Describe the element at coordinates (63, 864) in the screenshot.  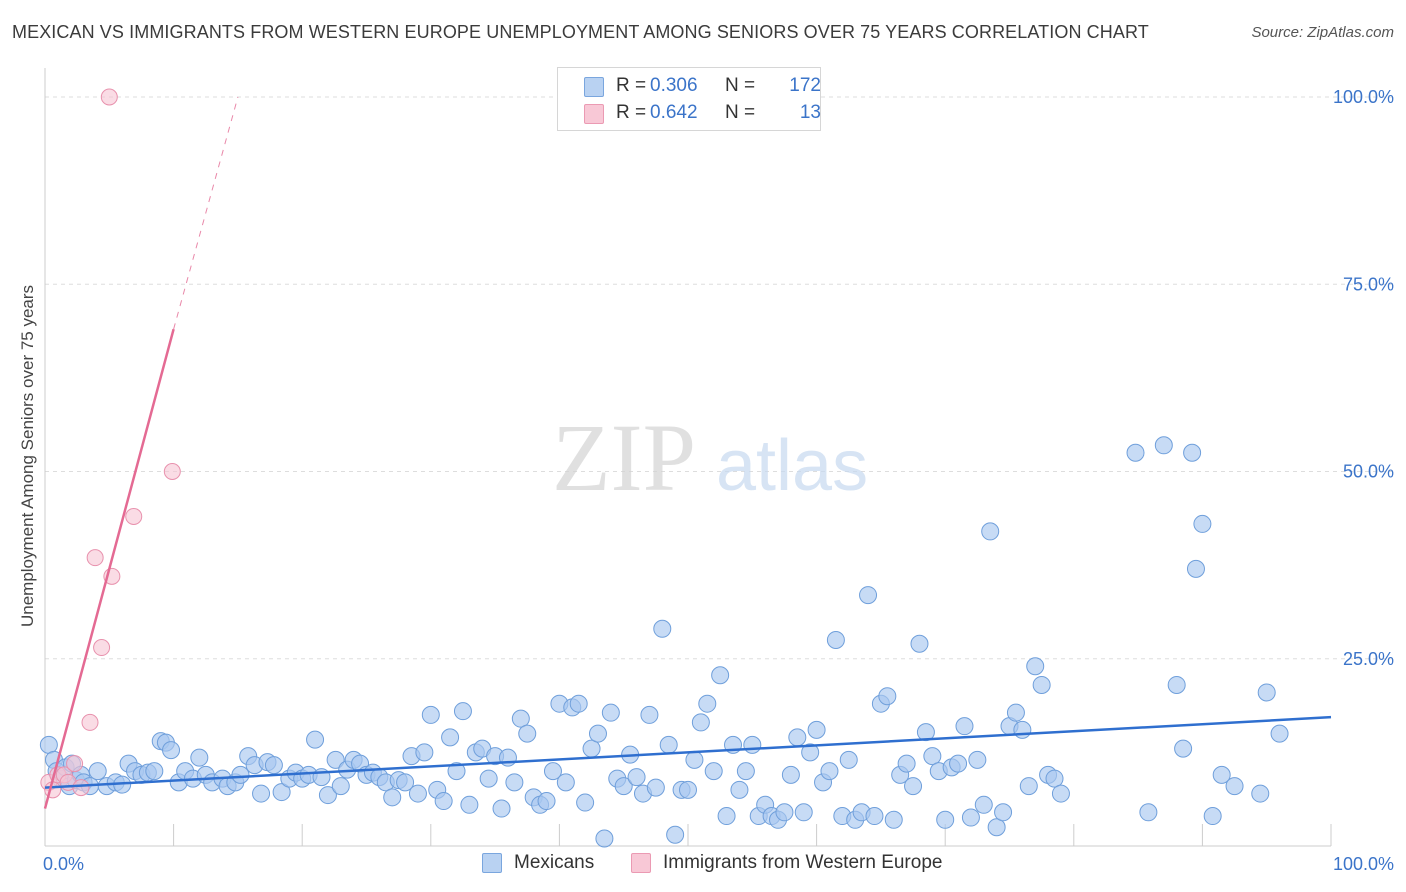
I see `x-tick-label-min: 0.0%` at that location.